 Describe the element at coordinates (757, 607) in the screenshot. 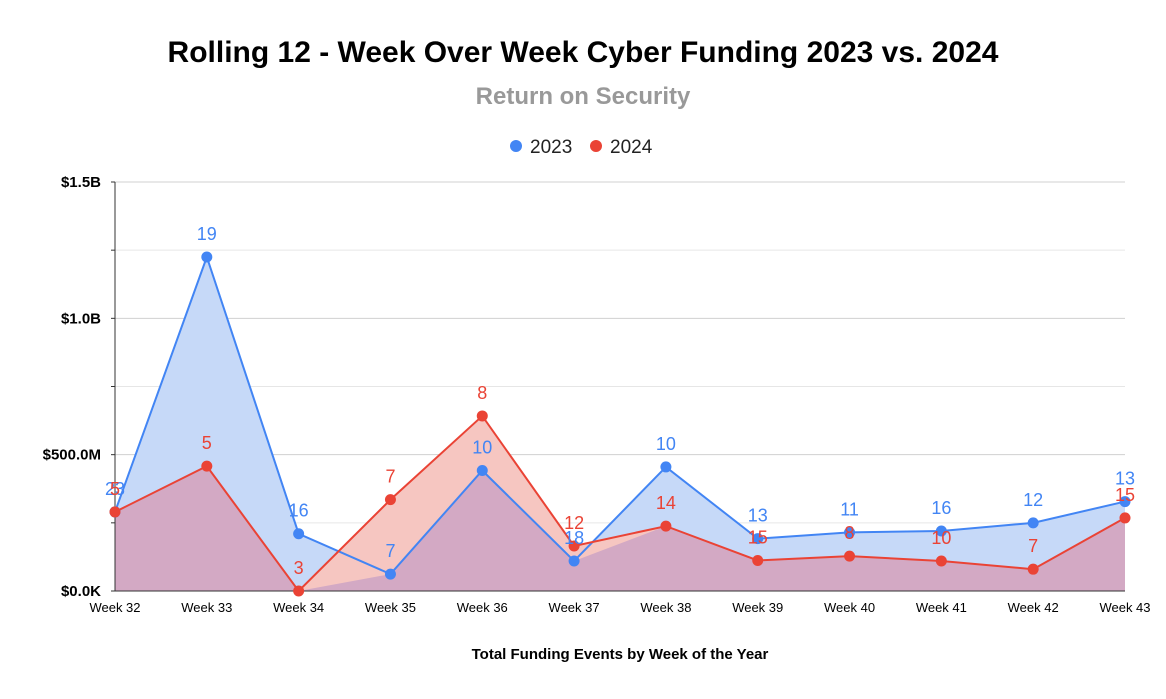

I see `x-tick-label: Week 39` at that location.